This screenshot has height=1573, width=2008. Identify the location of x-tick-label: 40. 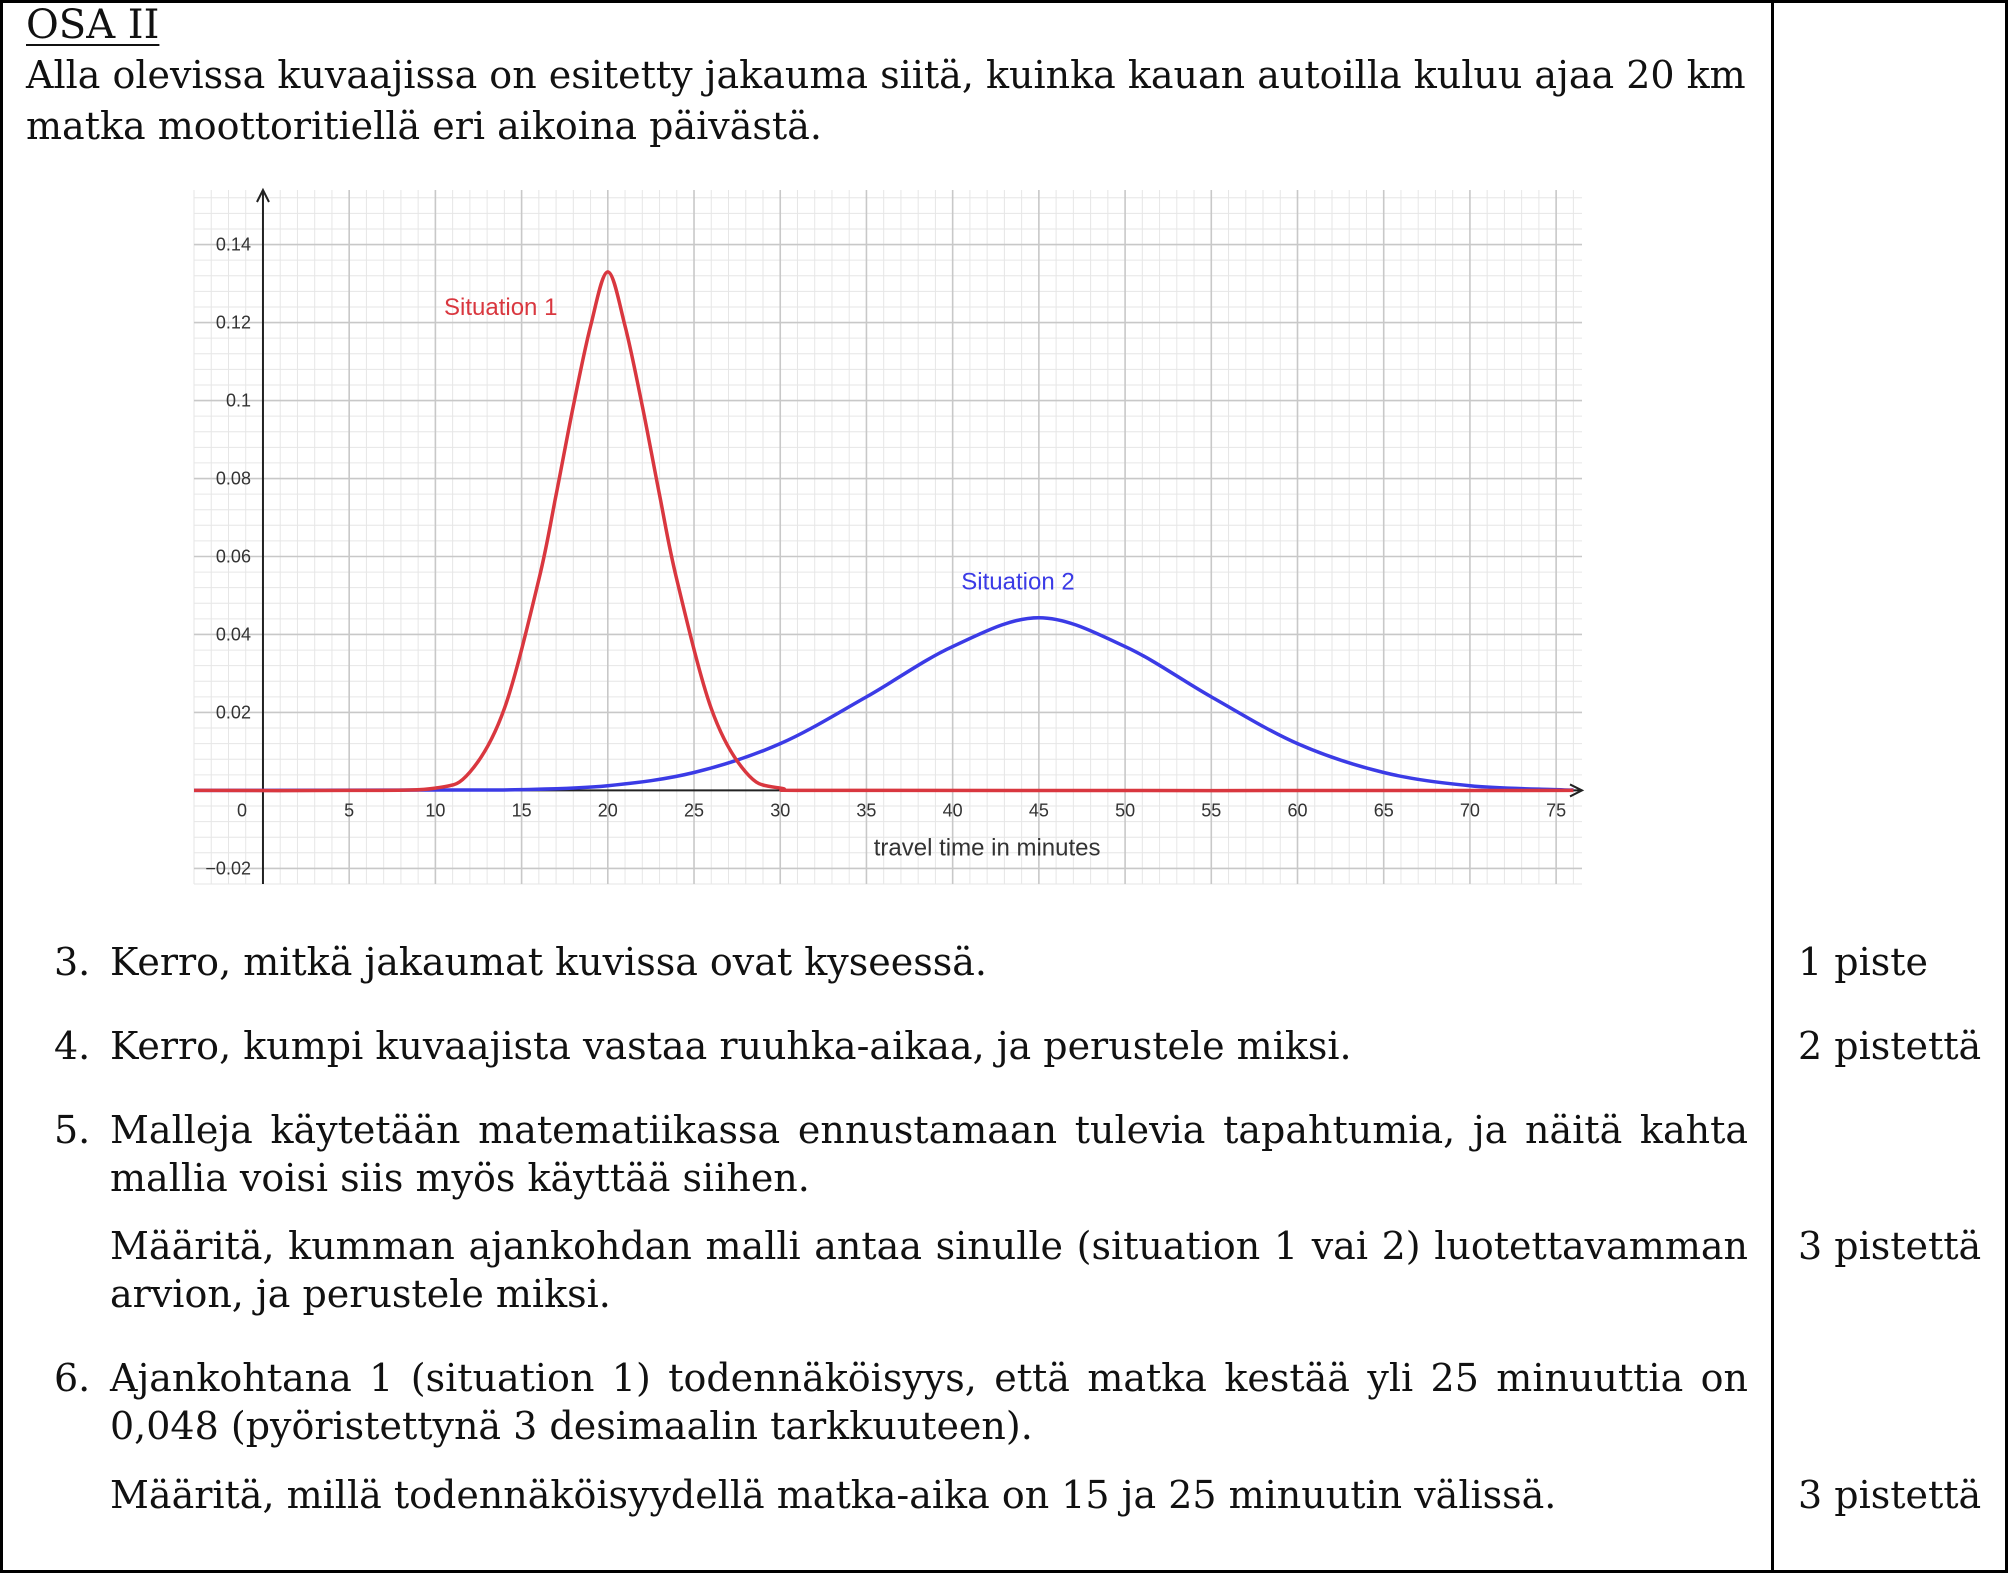
(953, 810).